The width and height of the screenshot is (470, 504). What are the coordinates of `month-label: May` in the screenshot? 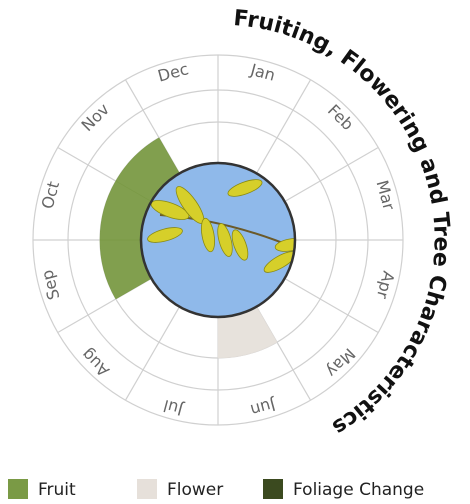 It's located at (340, 362).